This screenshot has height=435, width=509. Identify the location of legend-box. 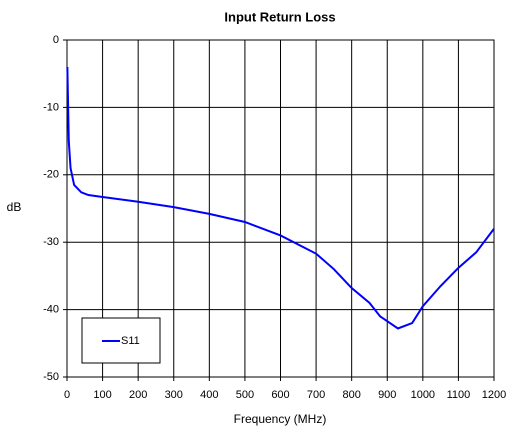
(121, 340).